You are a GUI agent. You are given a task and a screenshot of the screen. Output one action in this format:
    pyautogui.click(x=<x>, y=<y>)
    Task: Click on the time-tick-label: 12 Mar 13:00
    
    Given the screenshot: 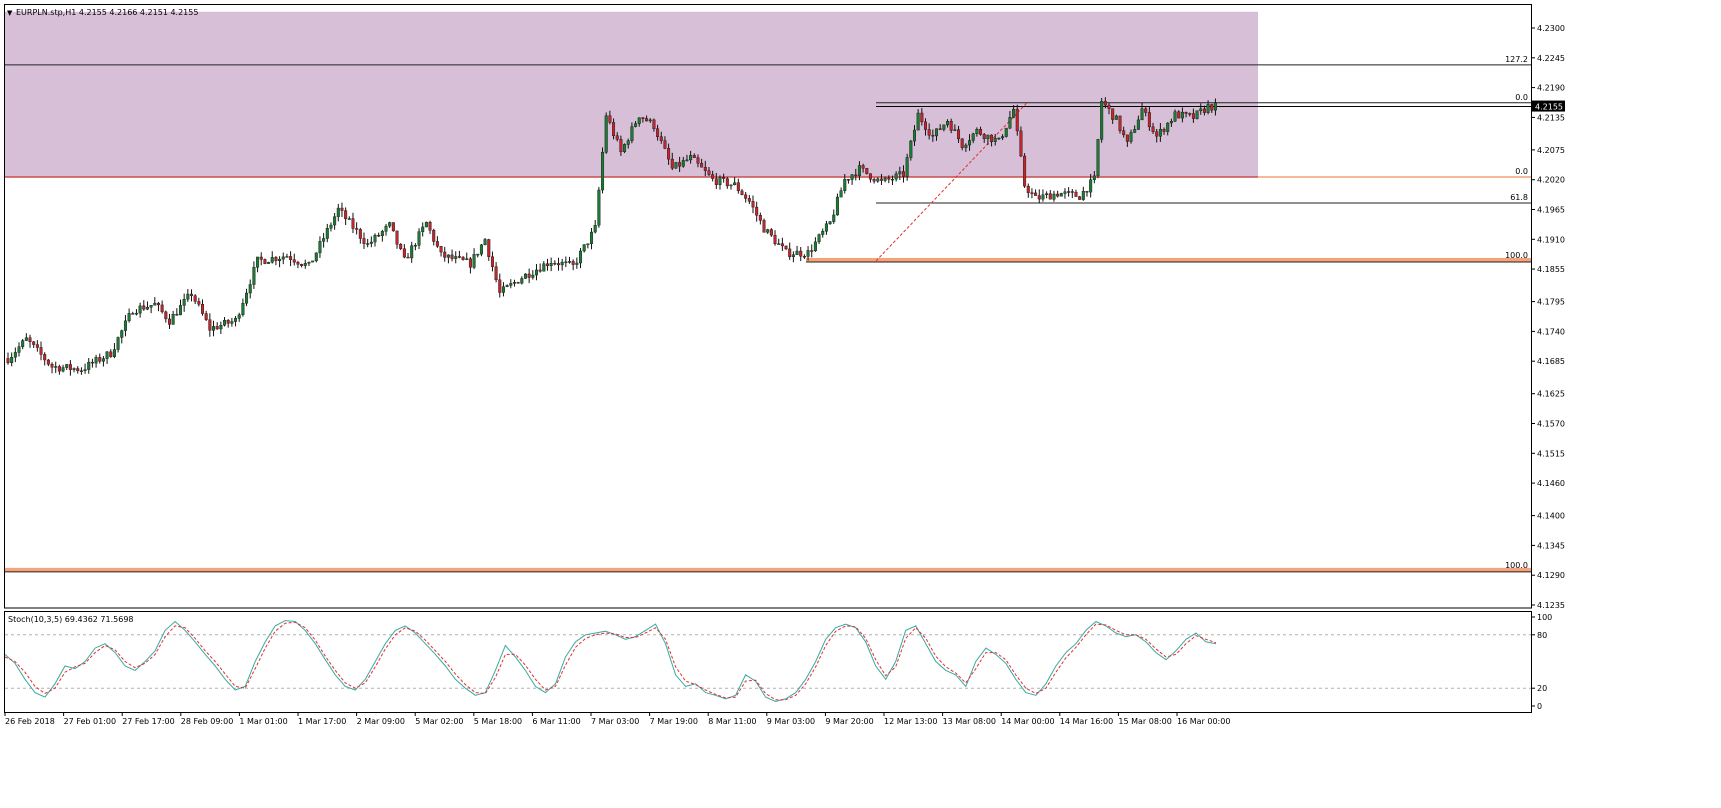 What is the action you would take?
    pyautogui.click(x=910, y=721)
    